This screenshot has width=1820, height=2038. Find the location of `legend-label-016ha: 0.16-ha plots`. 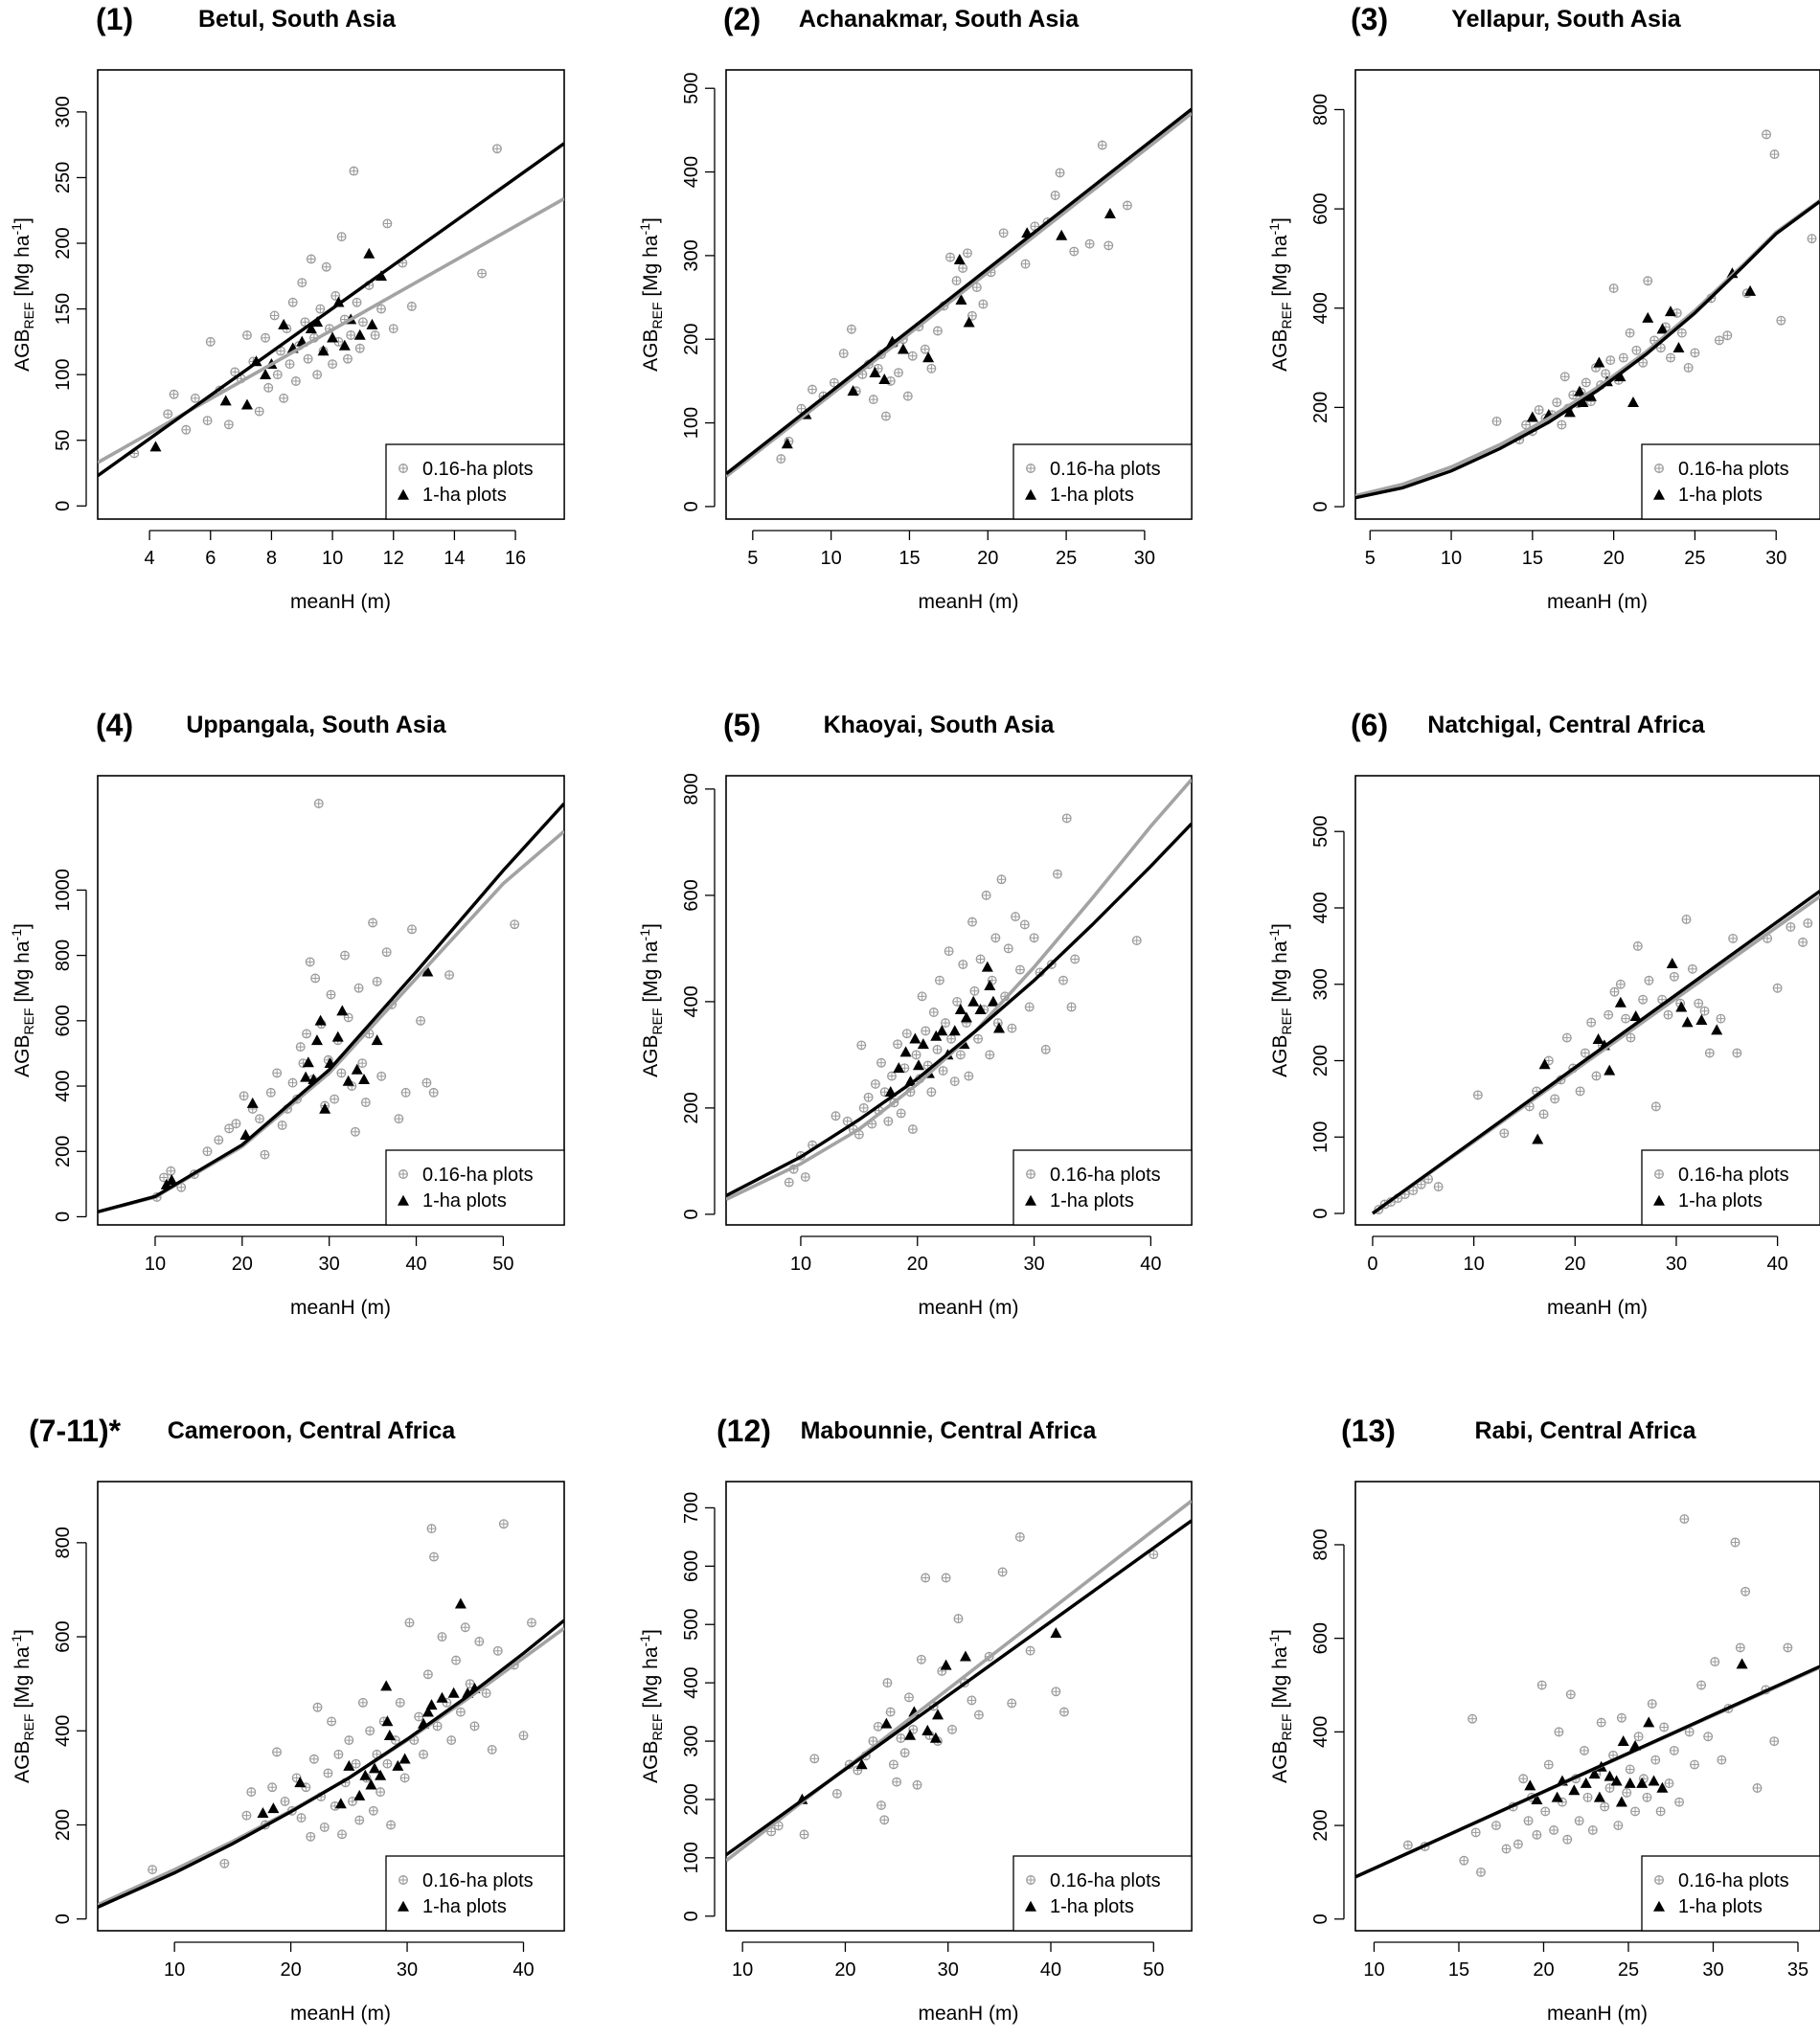

legend-label-016ha: 0.16-ha plots is located at coordinates (1733, 470).